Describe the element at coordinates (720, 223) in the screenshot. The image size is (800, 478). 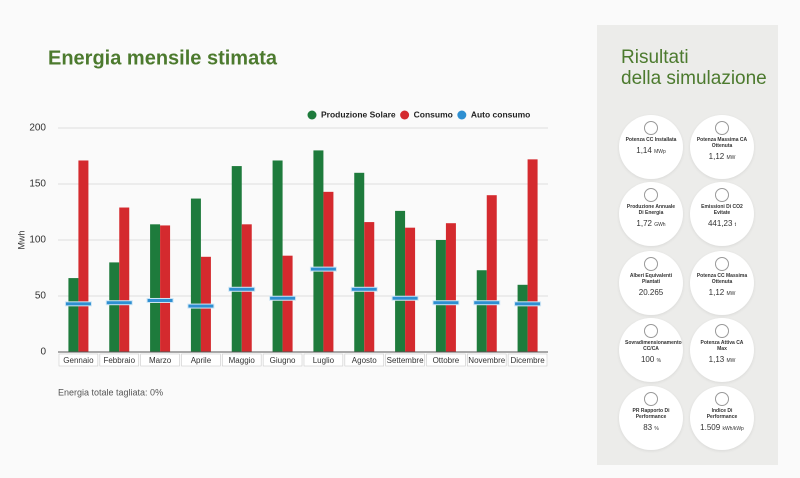
I see `card-value: 441,23` at that location.